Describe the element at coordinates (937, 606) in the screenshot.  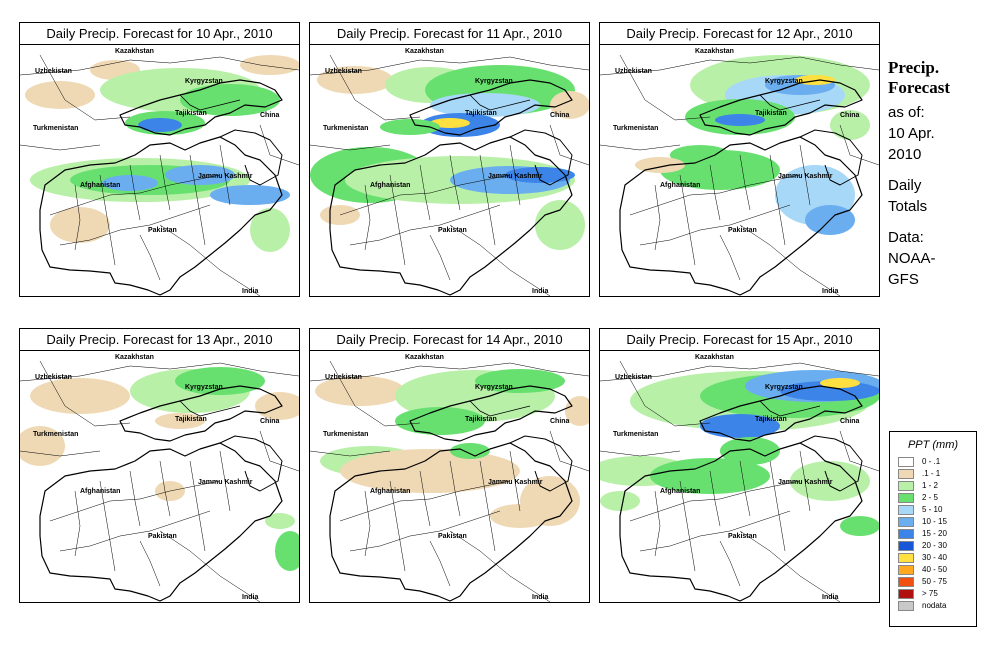
I see `legend-item: nodata` at that location.